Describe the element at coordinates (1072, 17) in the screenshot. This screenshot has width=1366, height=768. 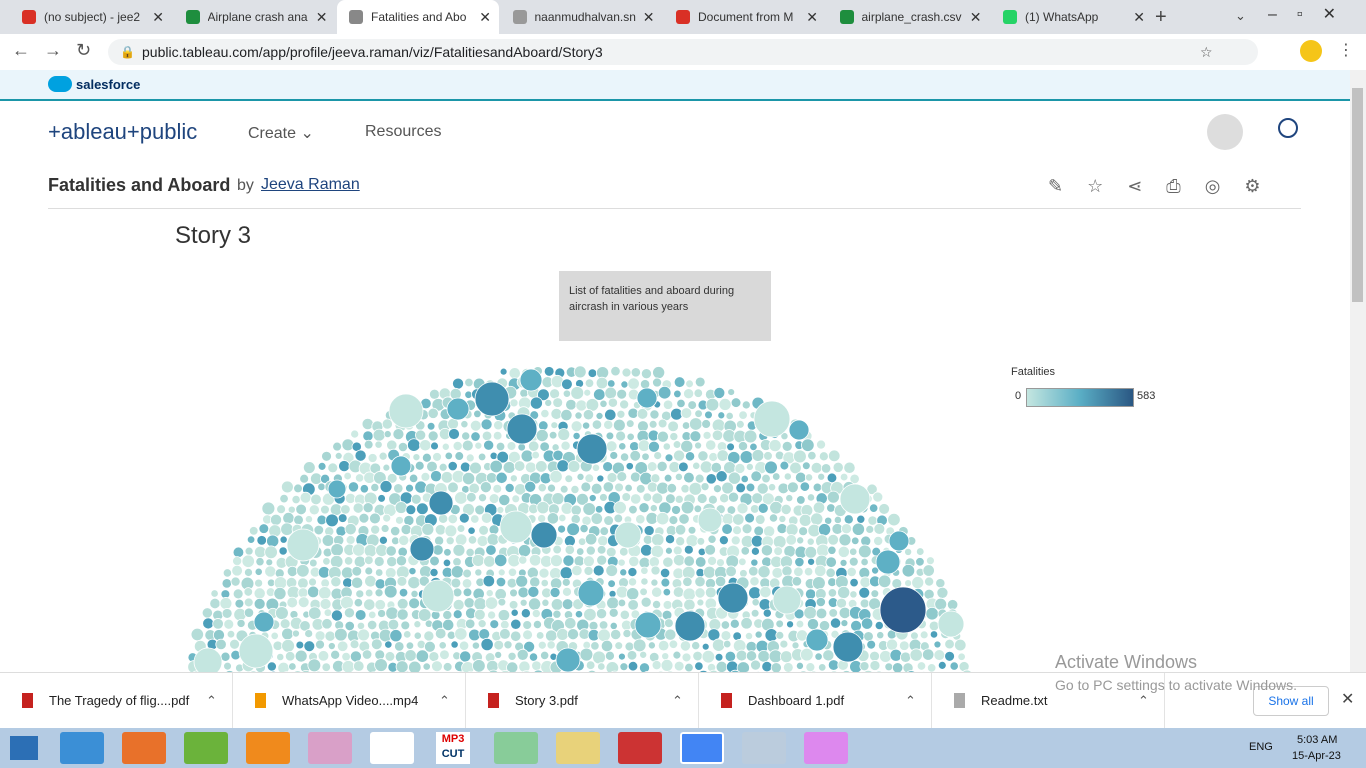
I see `tab: (1) WhatsApp ✕` at that location.